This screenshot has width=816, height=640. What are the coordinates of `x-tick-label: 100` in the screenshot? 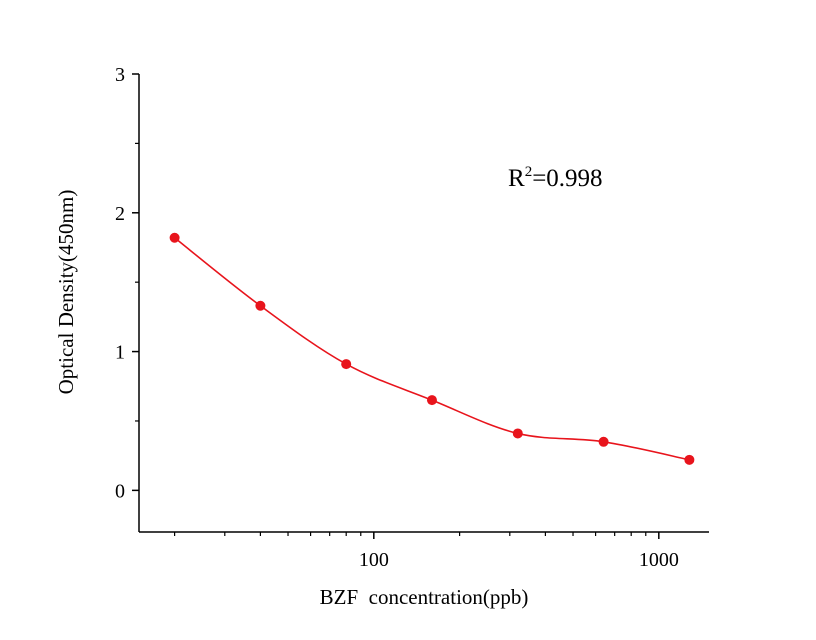 It's located at (374, 560).